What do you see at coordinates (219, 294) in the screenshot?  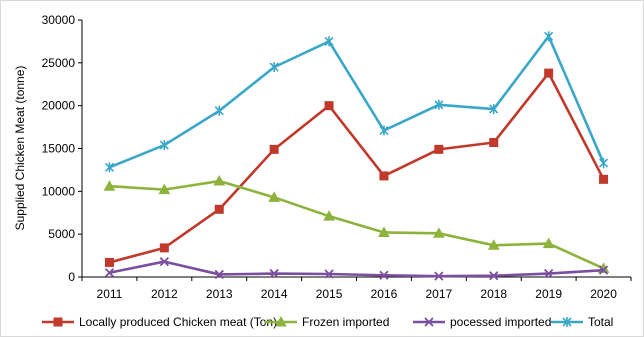 I see `x-tick-label: 2013` at bounding box center [219, 294].